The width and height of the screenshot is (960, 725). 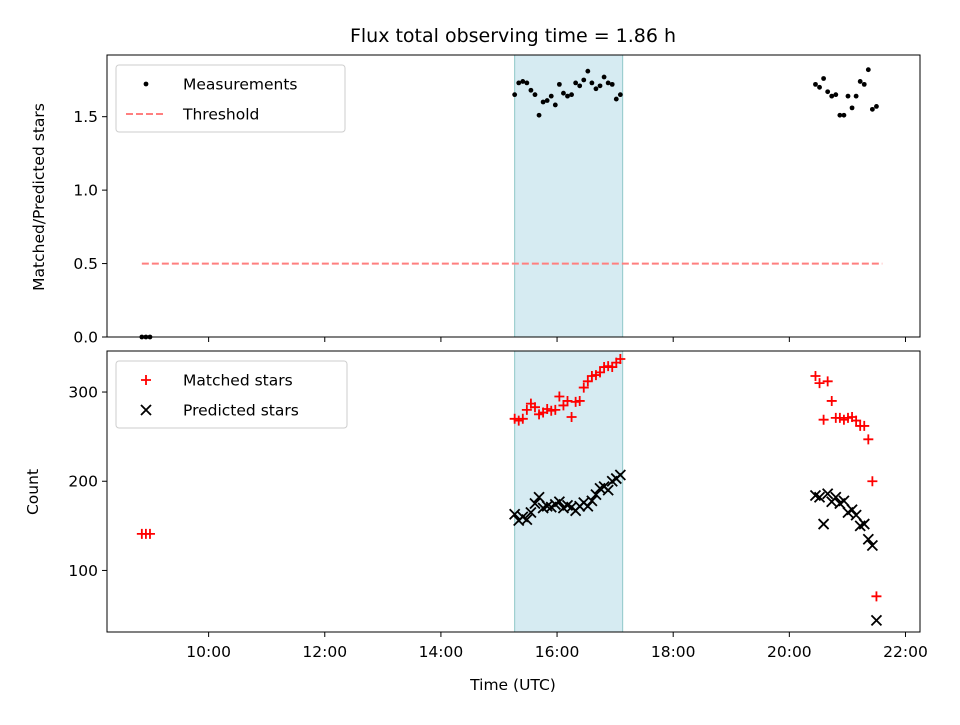 I want to click on legend-dot-marker, so click(x=146, y=84).